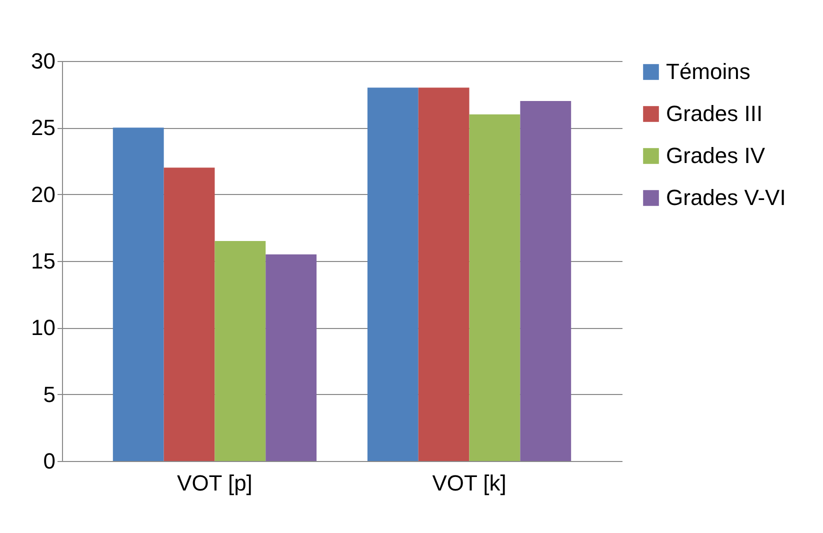 The image size is (823, 533). I want to click on legend-label: Grades V-VI, so click(726, 197).